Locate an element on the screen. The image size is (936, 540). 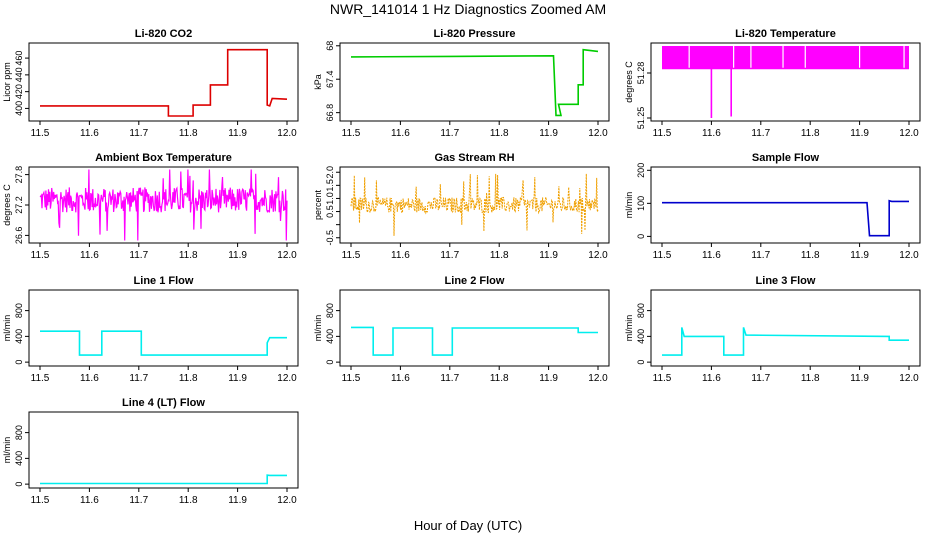
panel-title: Line 4 (LT) Flow is located at coordinates (163, 403).